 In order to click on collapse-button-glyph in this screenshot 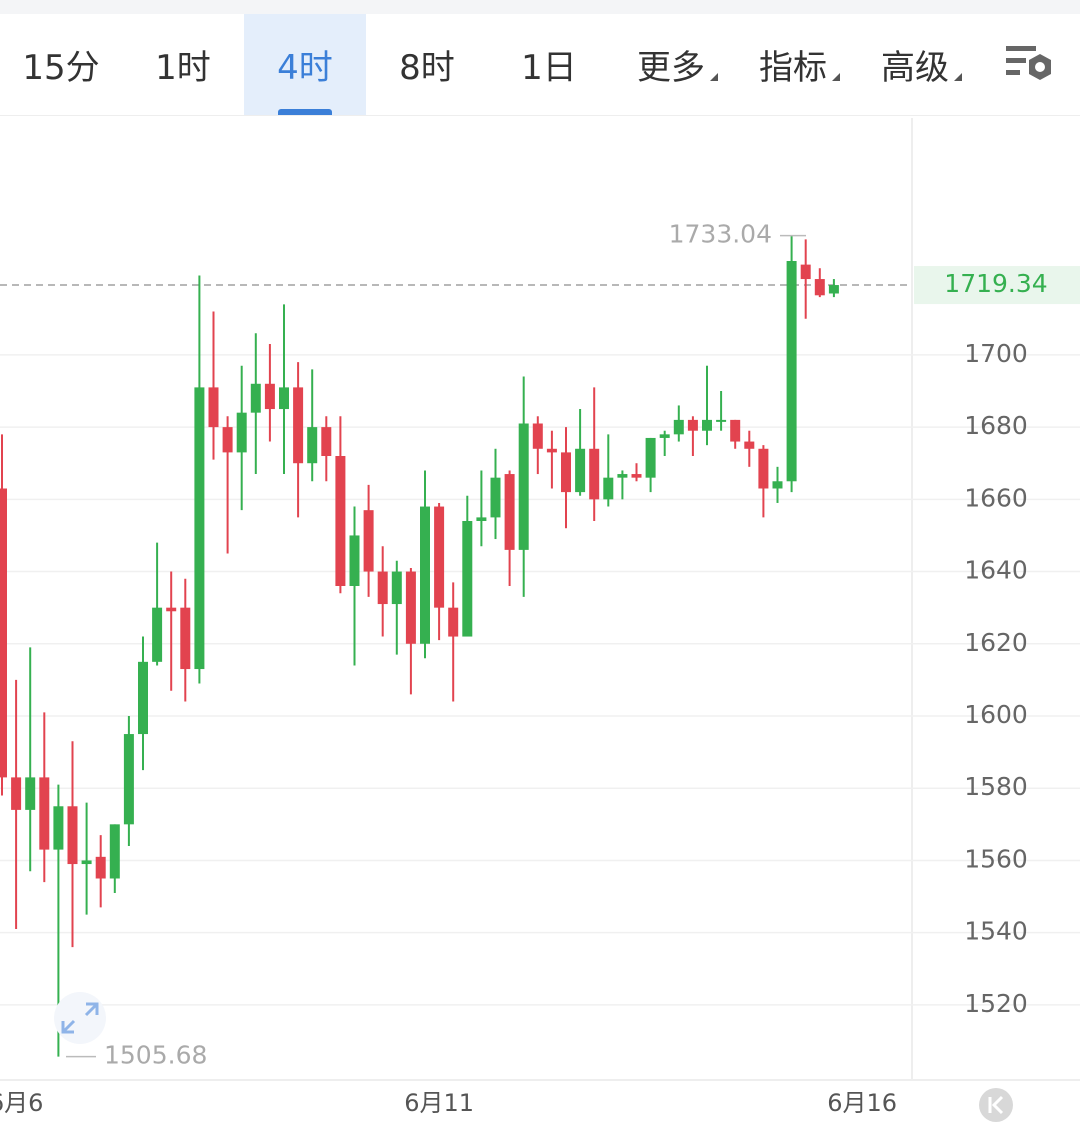, I will do `click(996, 1105)`.